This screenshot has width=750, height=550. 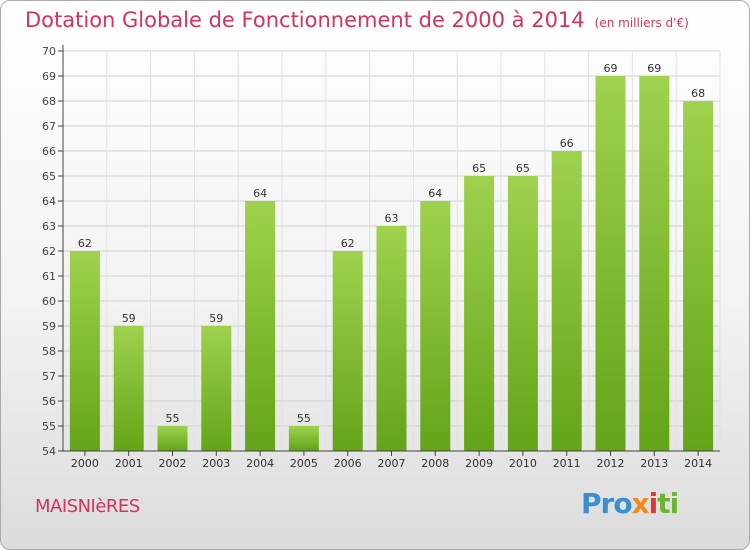 What do you see at coordinates (392, 463) in the screenshot?
I see `x-tick-label: 2007` at bounding box center [392, 463].